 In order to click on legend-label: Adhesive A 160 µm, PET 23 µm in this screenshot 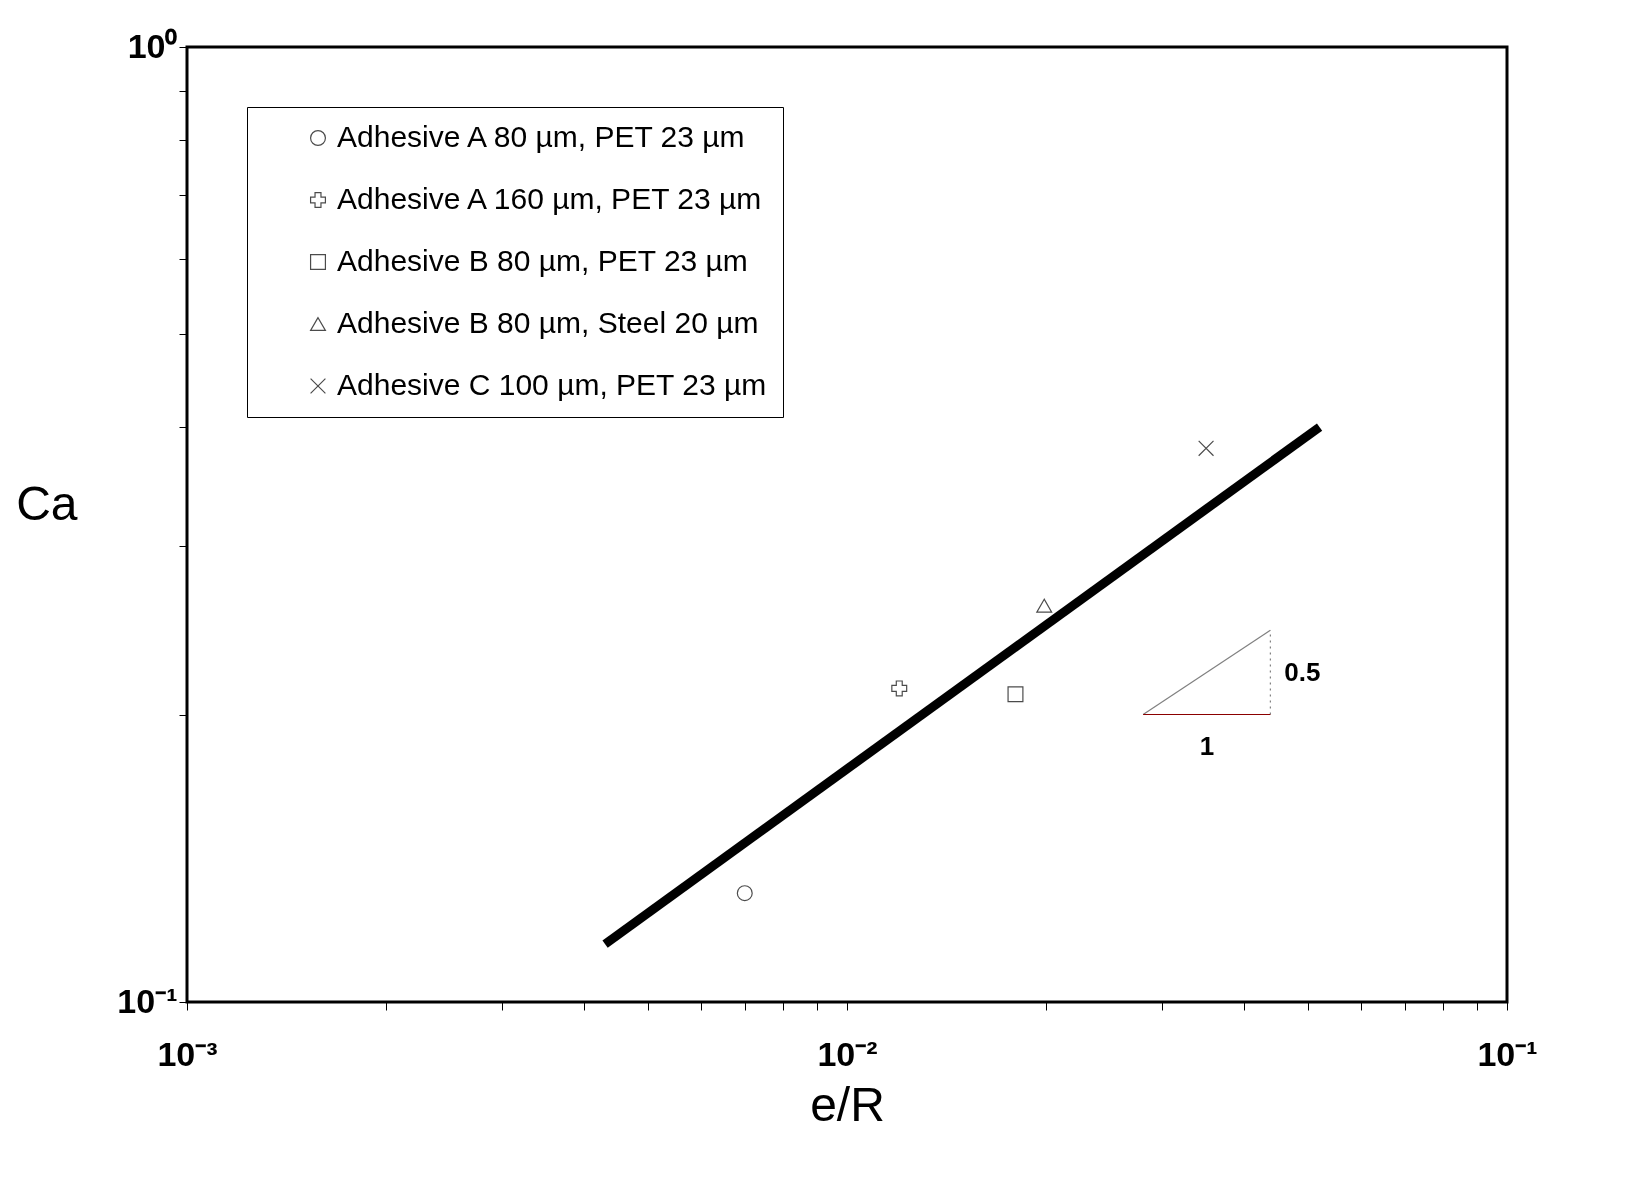, I will do `click(549, 198)`.